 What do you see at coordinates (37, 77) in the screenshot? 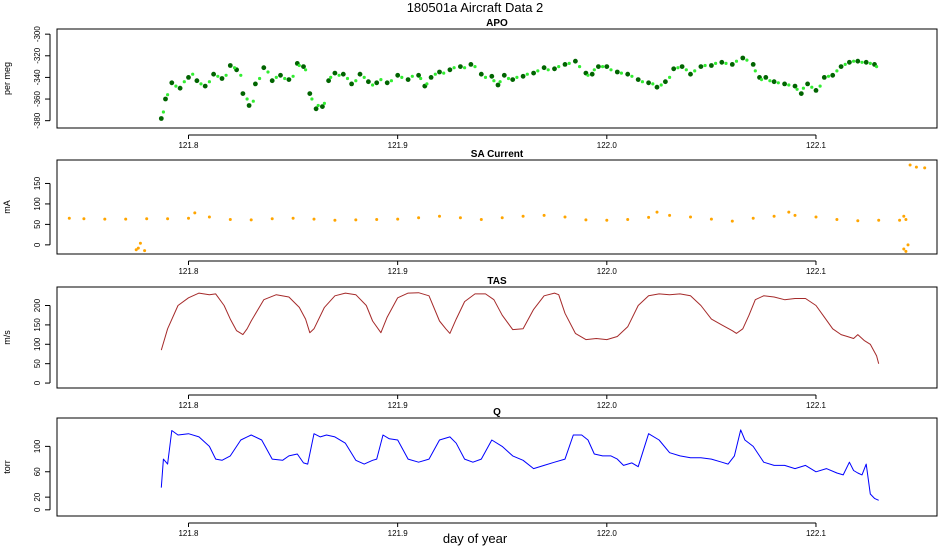
I see `y-tick-label: -340` at bounding box center [37, 77].